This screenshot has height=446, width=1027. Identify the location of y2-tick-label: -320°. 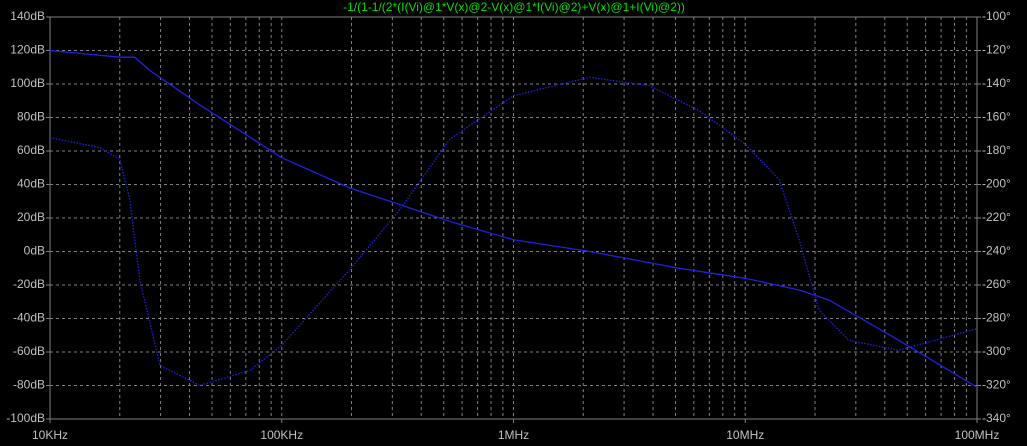
(996, 385).